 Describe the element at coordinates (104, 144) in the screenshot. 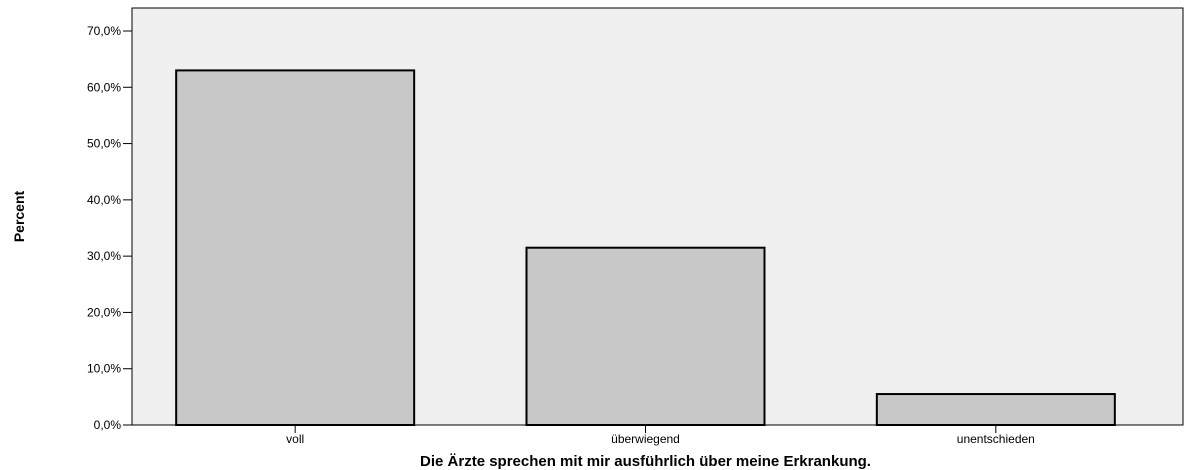

I see `y-tick-label: 50,0%` at that location.